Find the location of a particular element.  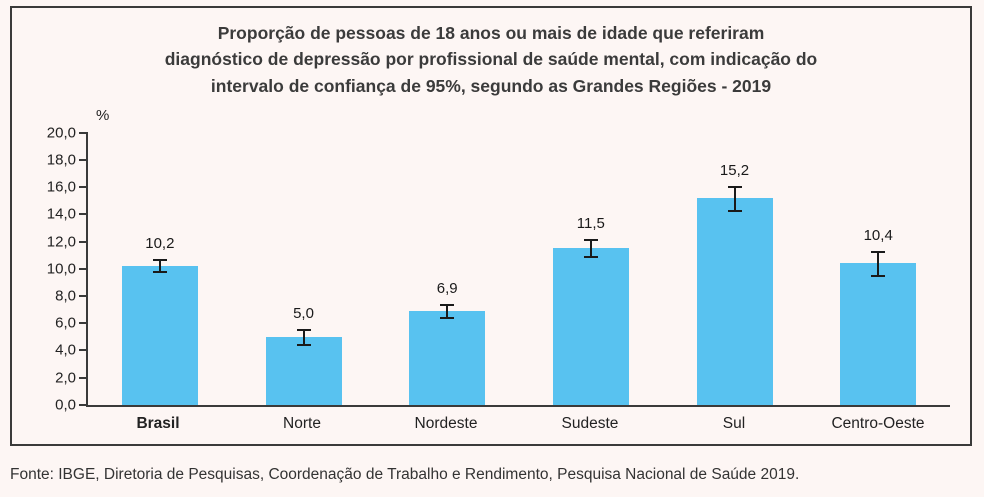

bar-column: 10,4 is located at coordinates (878, 269).